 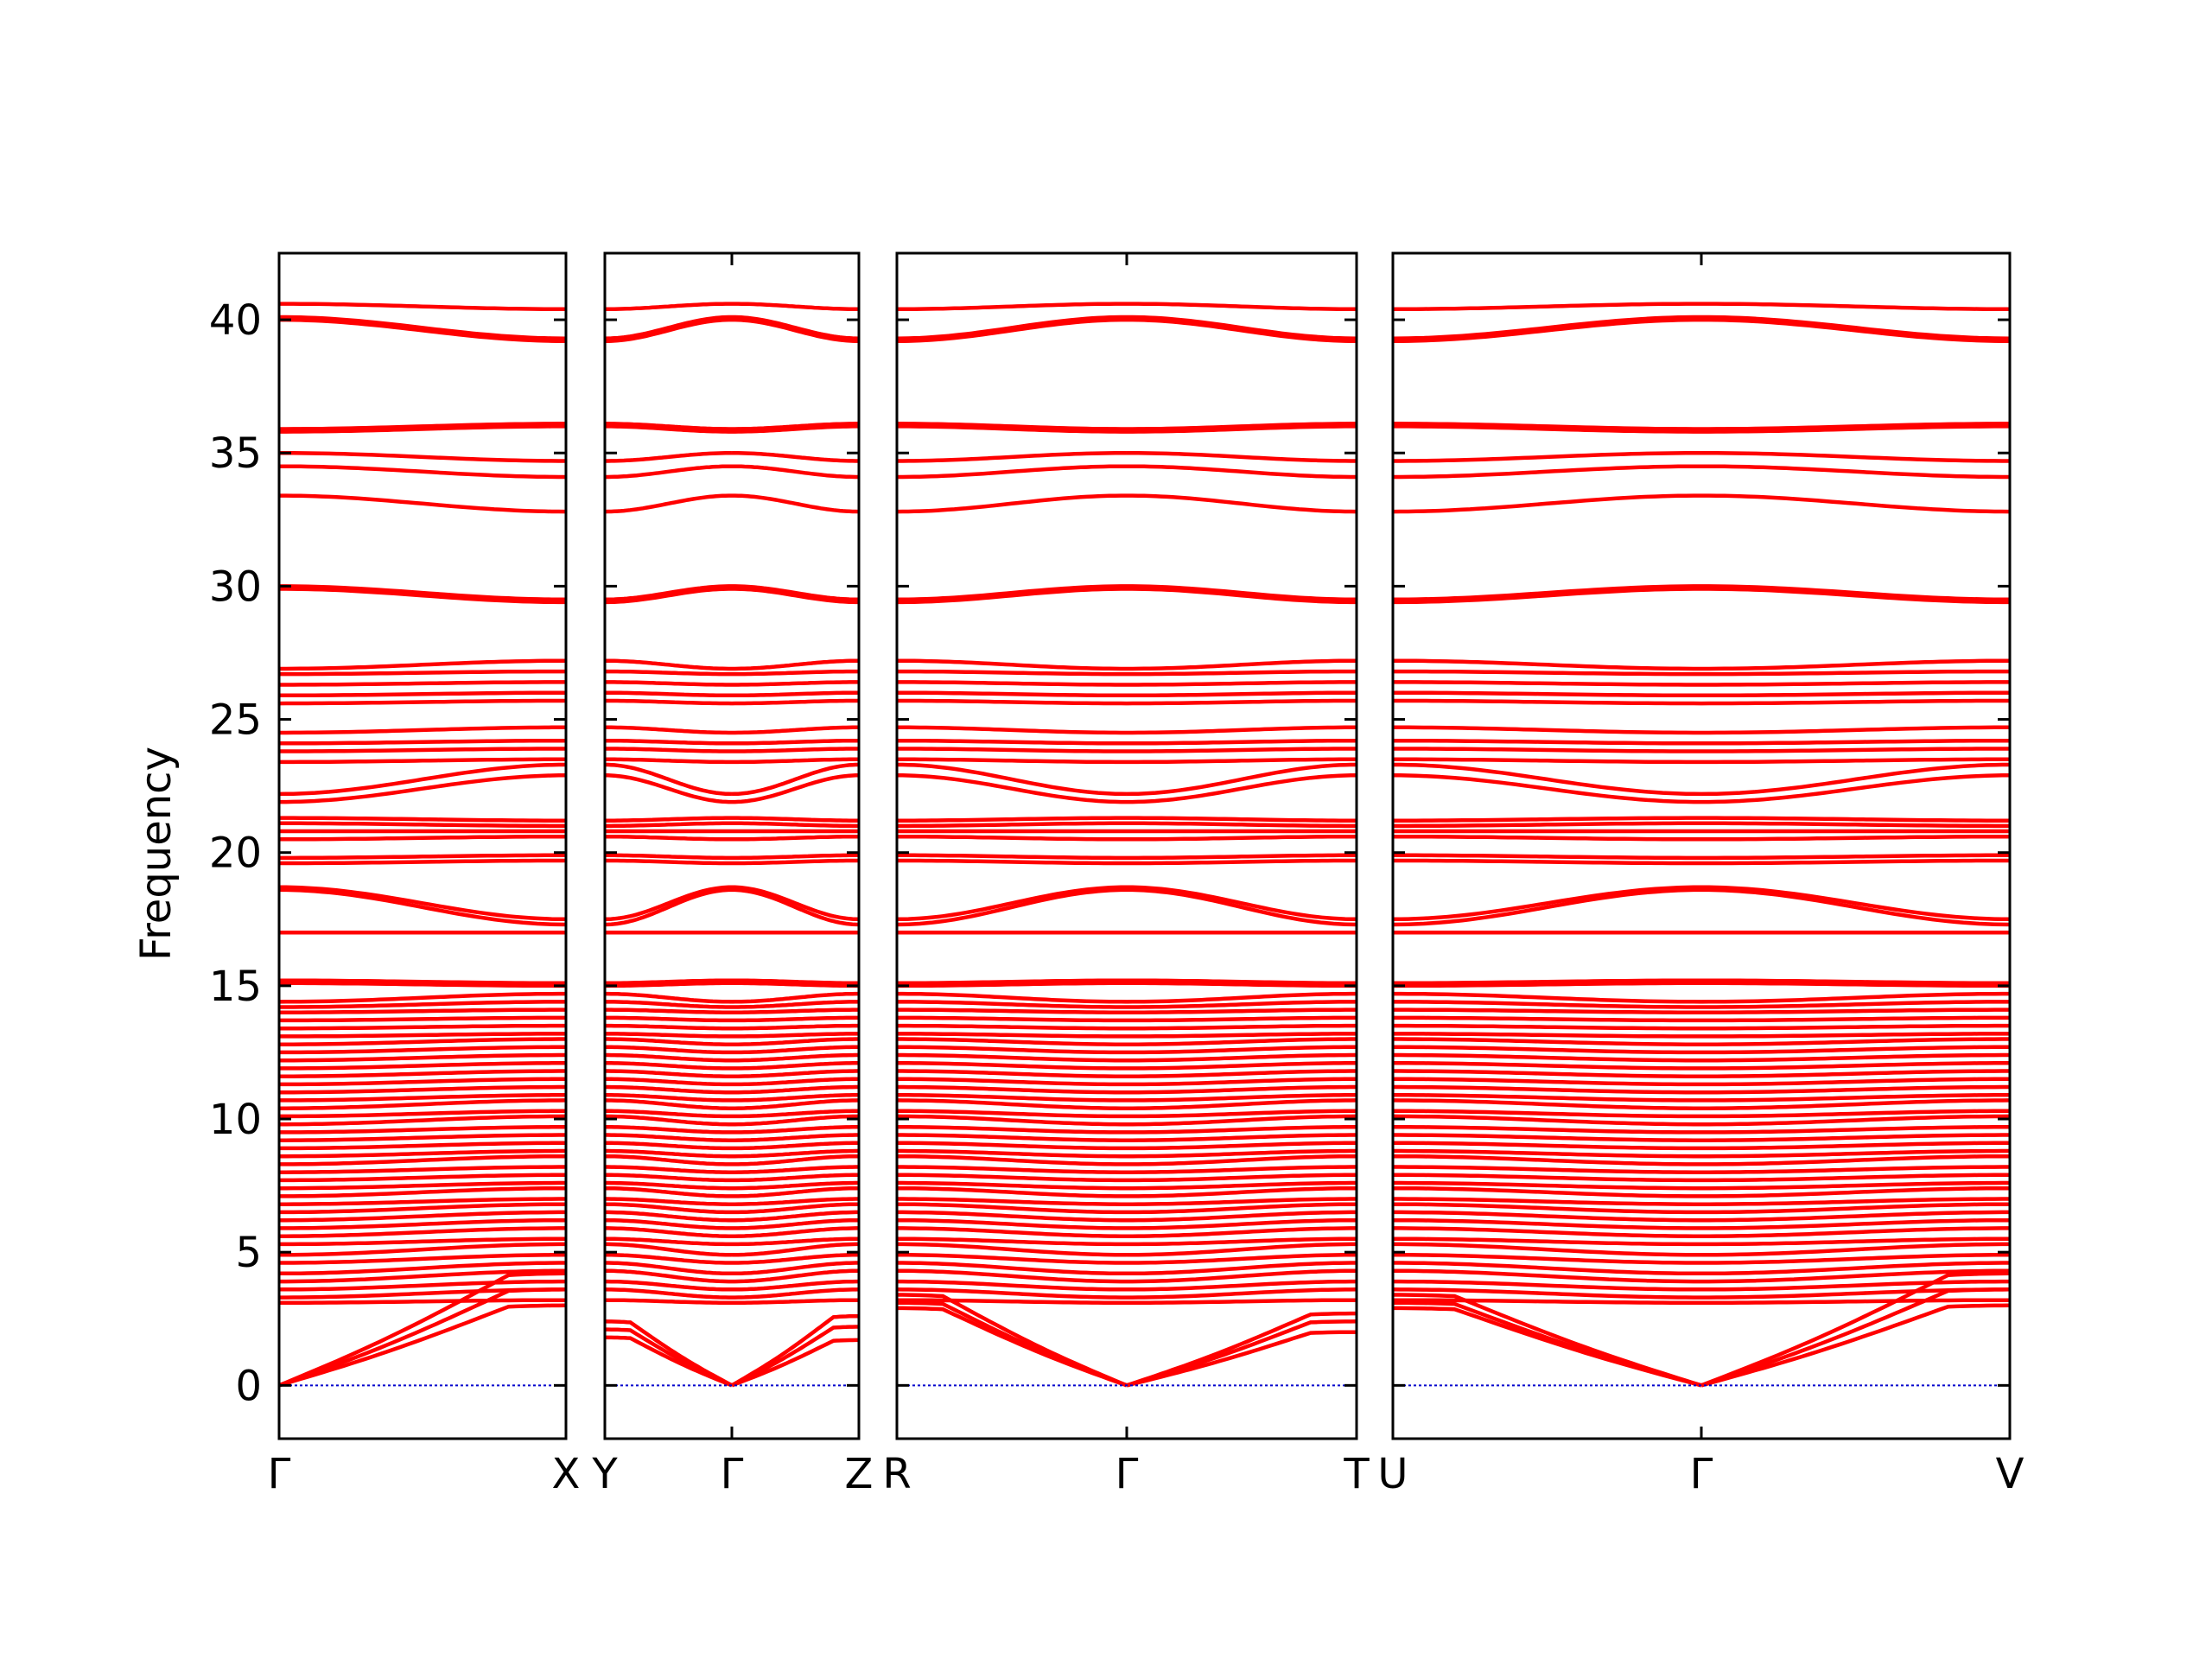 What do you see at coordinates (156, 854) in the screenshot?
I see `y-axis-title: Frequency` at bounding box center [156, 854].